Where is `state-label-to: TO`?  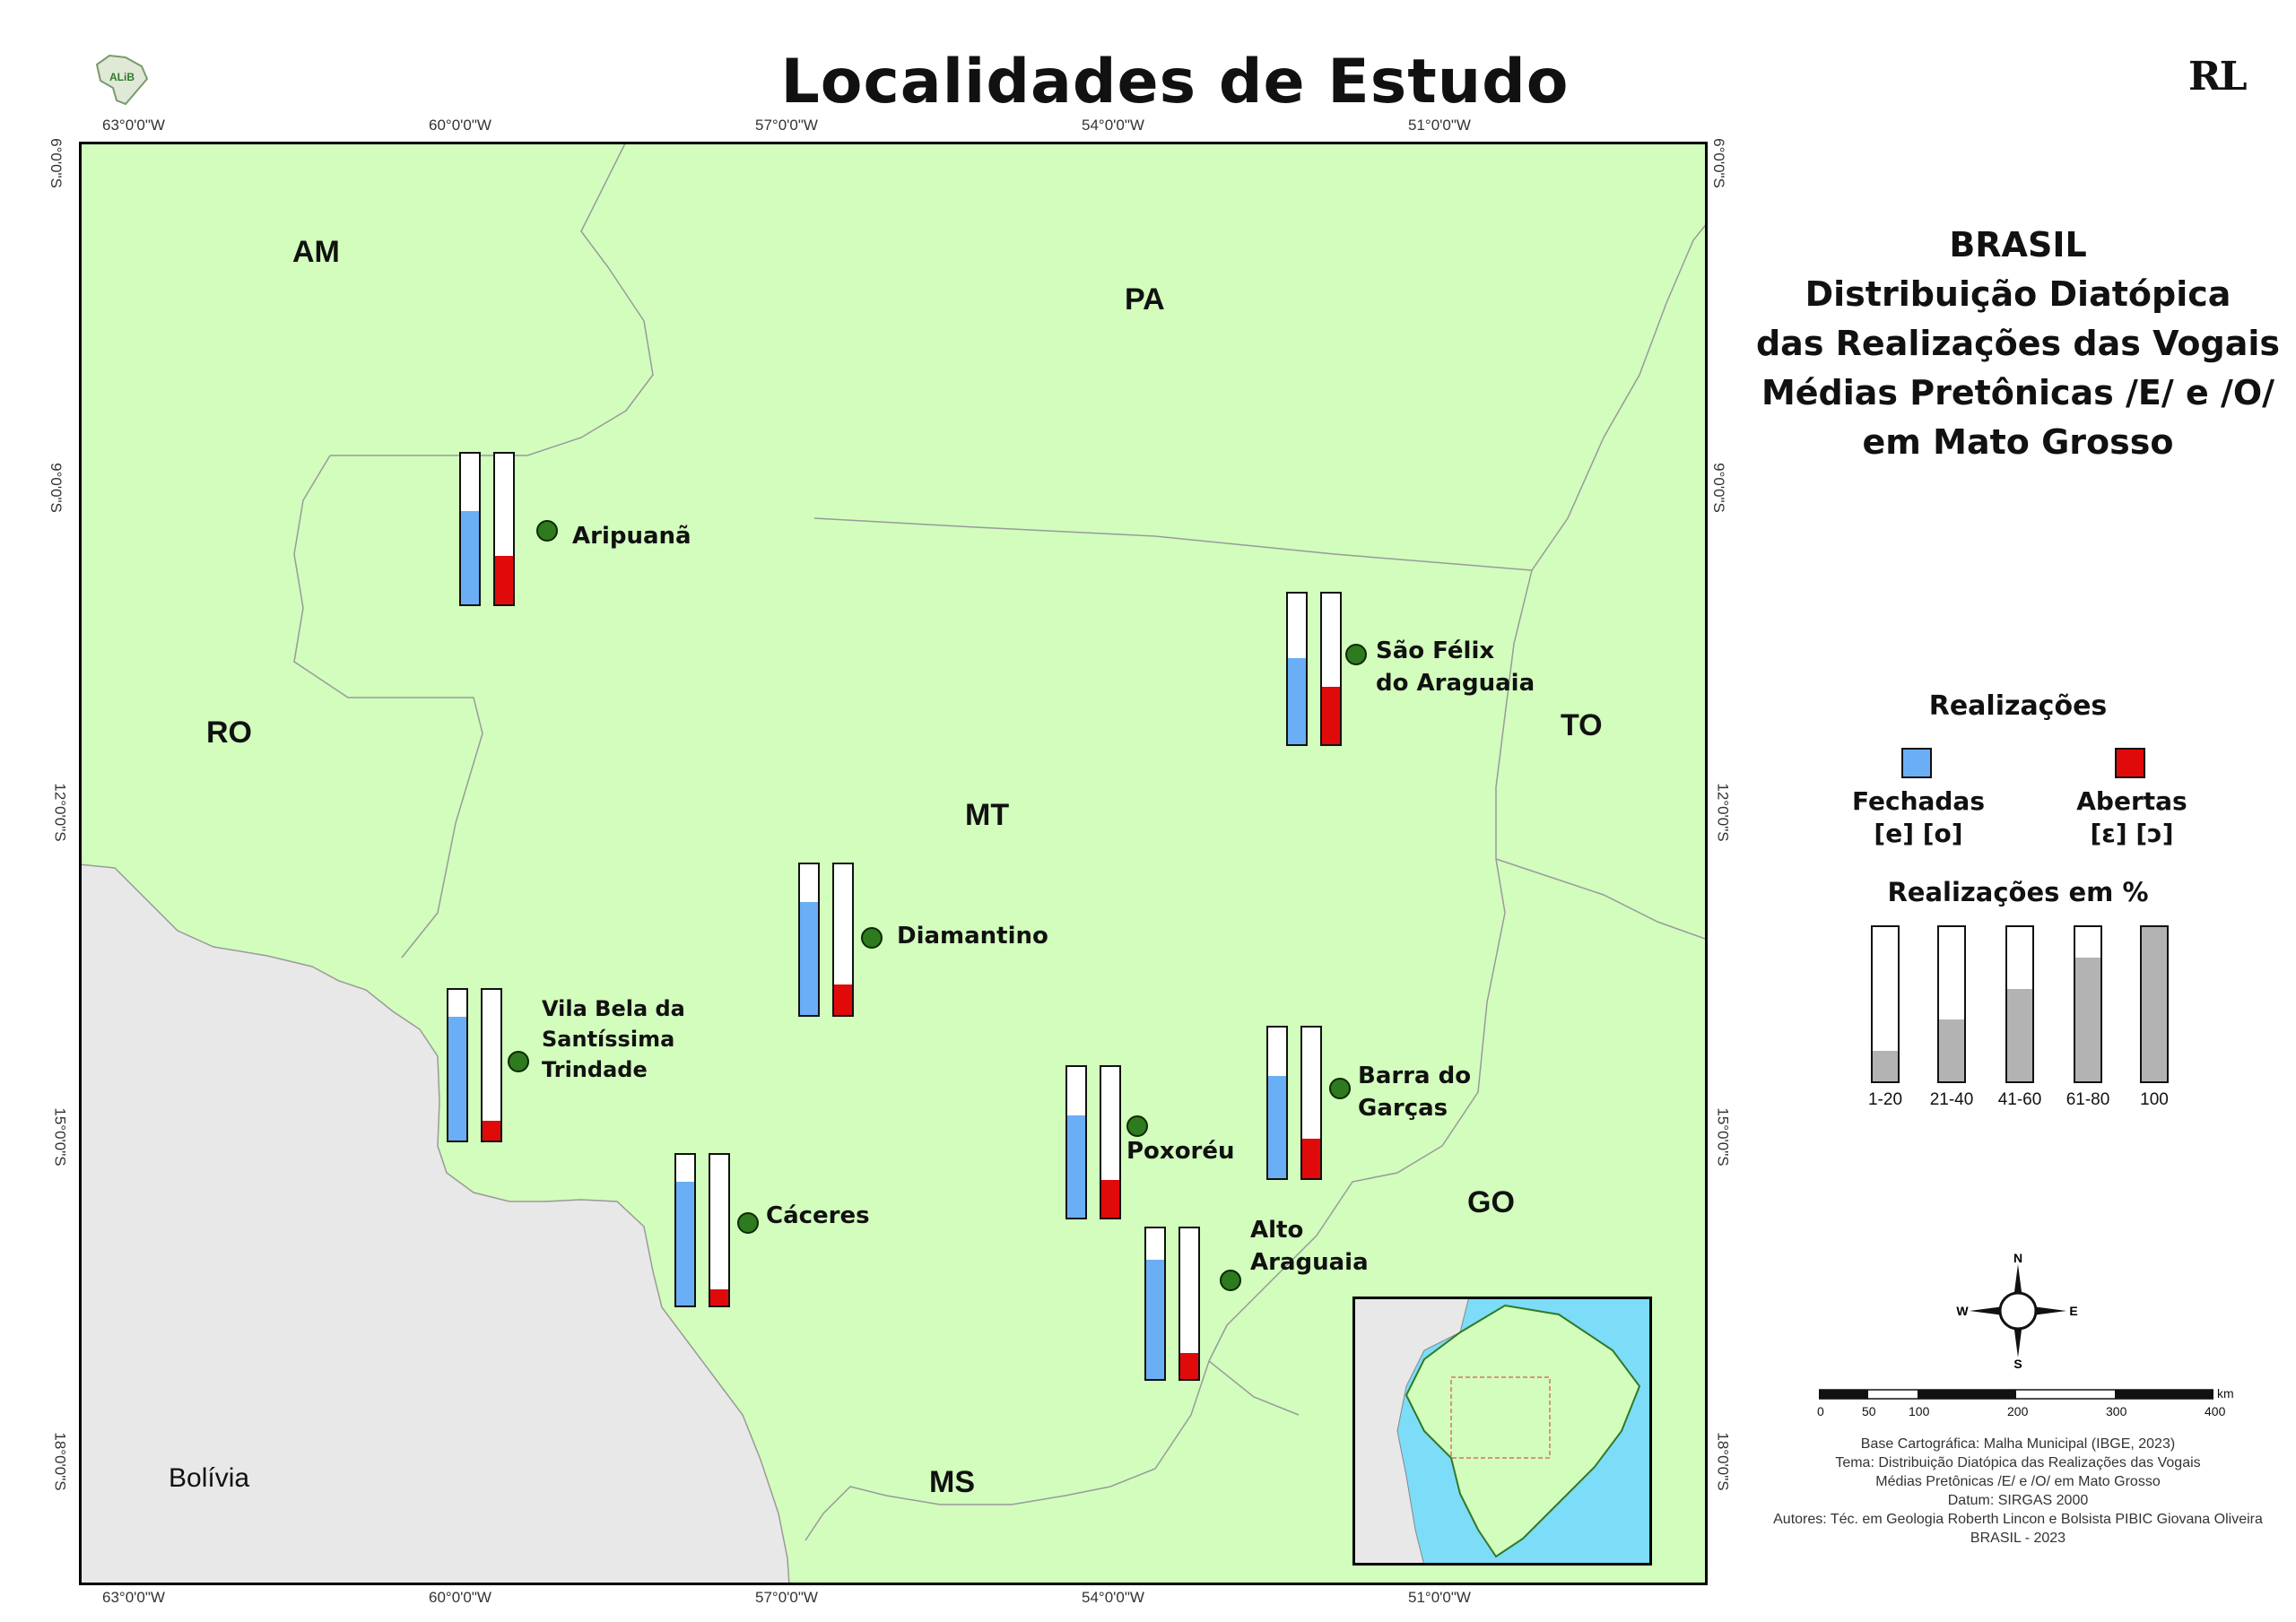
state-label-to: TO is located at coordinates (1582, 725).